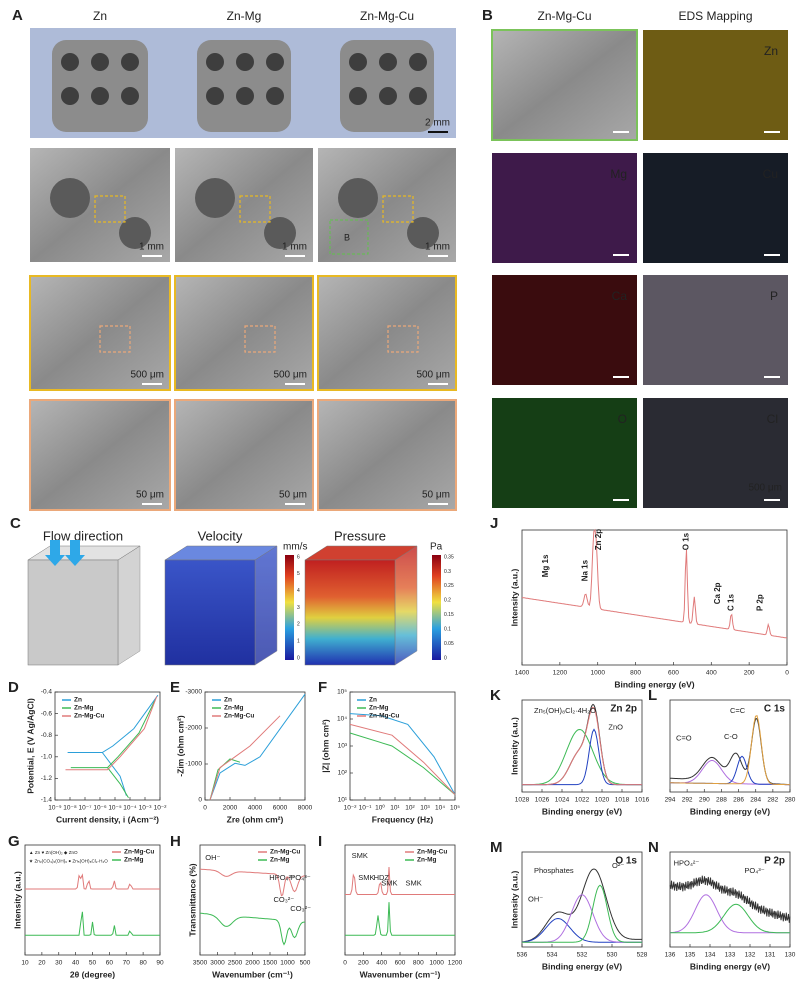 The height and width of the screenshot is (985, 802). I want to click on x-tick-label: 284, so click(755, 800).